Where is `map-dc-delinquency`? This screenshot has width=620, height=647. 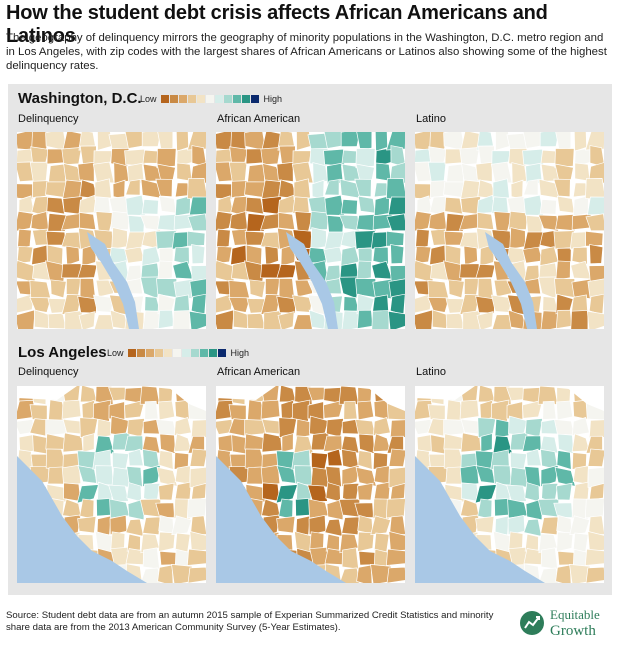
map-dc-delinquency is located at coordinates (111, 230).